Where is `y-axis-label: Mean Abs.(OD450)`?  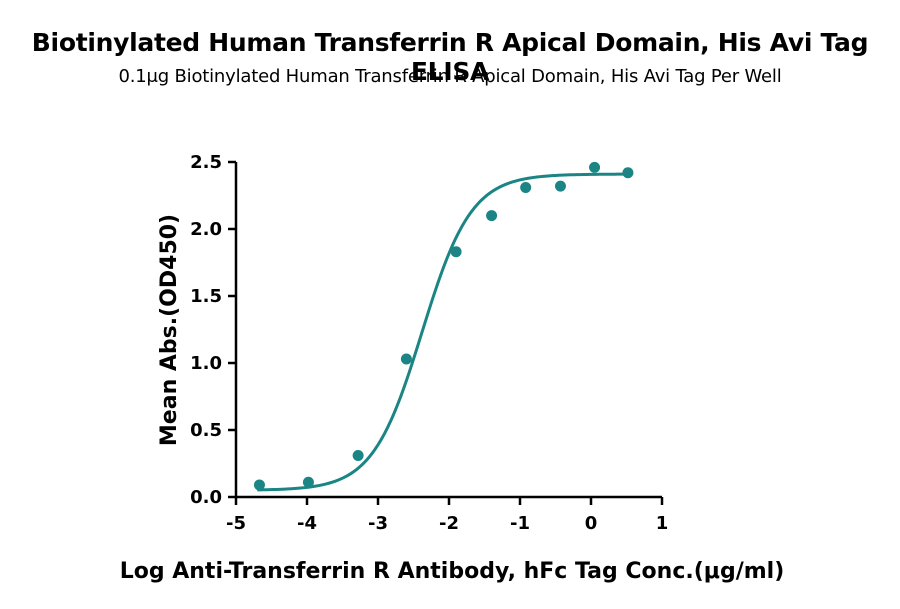 y-axis-label: Mean Abs.(OD450) is located at coordinates (169, 330).